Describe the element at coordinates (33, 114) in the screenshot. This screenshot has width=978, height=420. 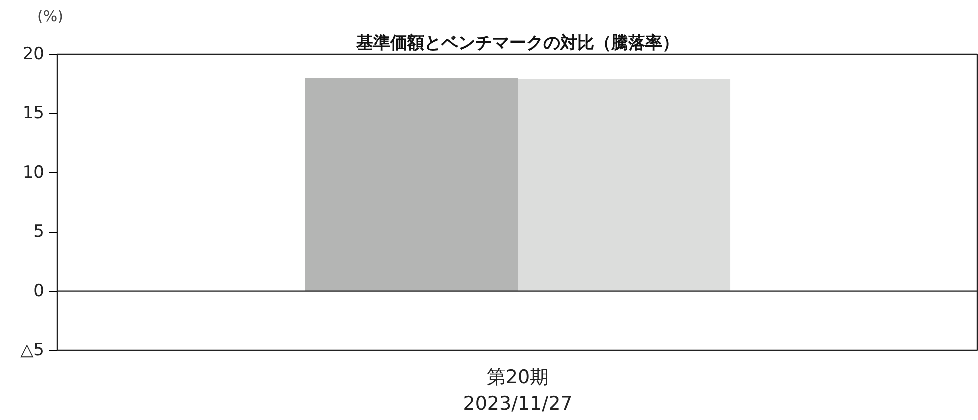
I see `y-tick-label: 15` at that location.